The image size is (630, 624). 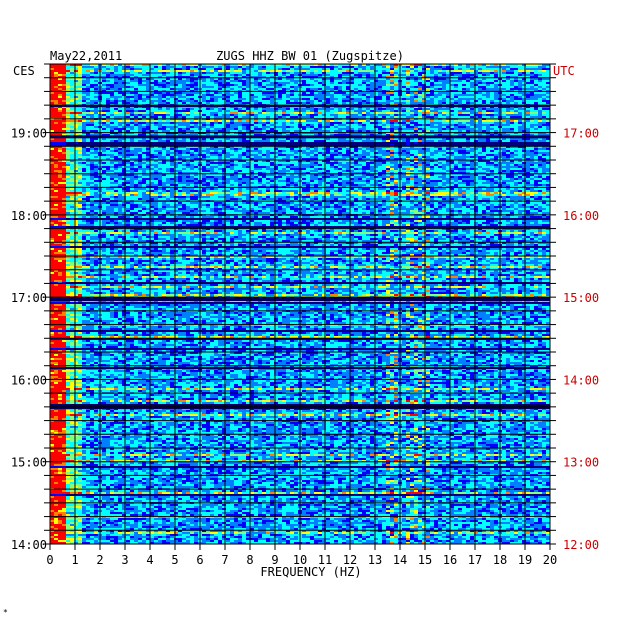 What do you see at coordinates (29, 463) in the screenshot?
I see `left-time-tick-label: 15:00` at bounding box center [29, 463].